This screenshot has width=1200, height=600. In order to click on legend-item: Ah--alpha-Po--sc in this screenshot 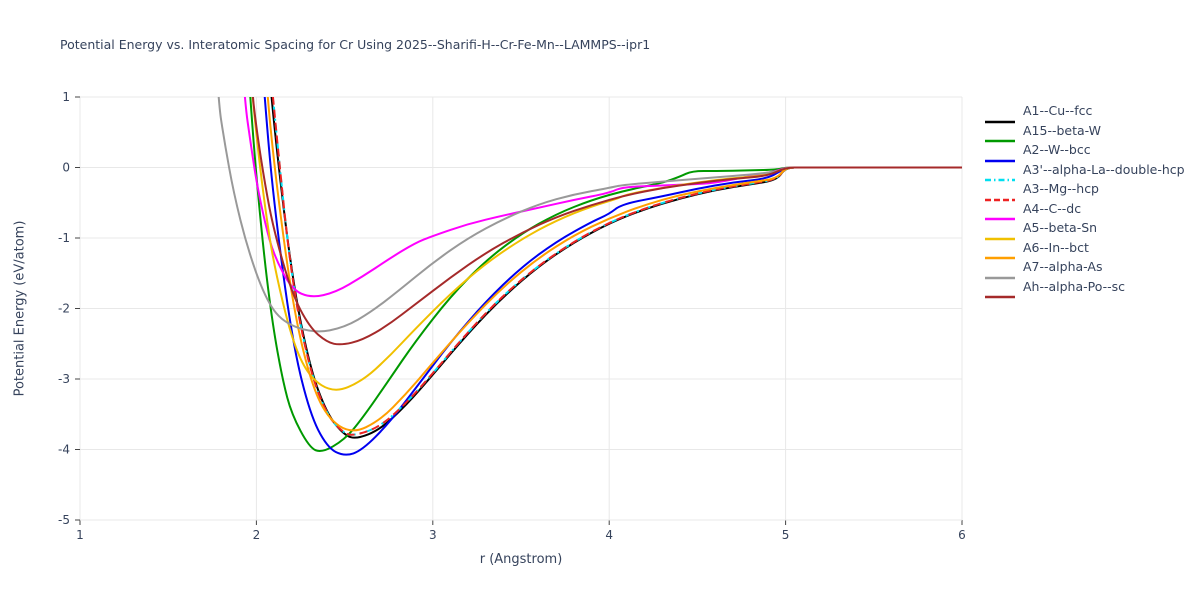, I will do `click(1085, 288)`.